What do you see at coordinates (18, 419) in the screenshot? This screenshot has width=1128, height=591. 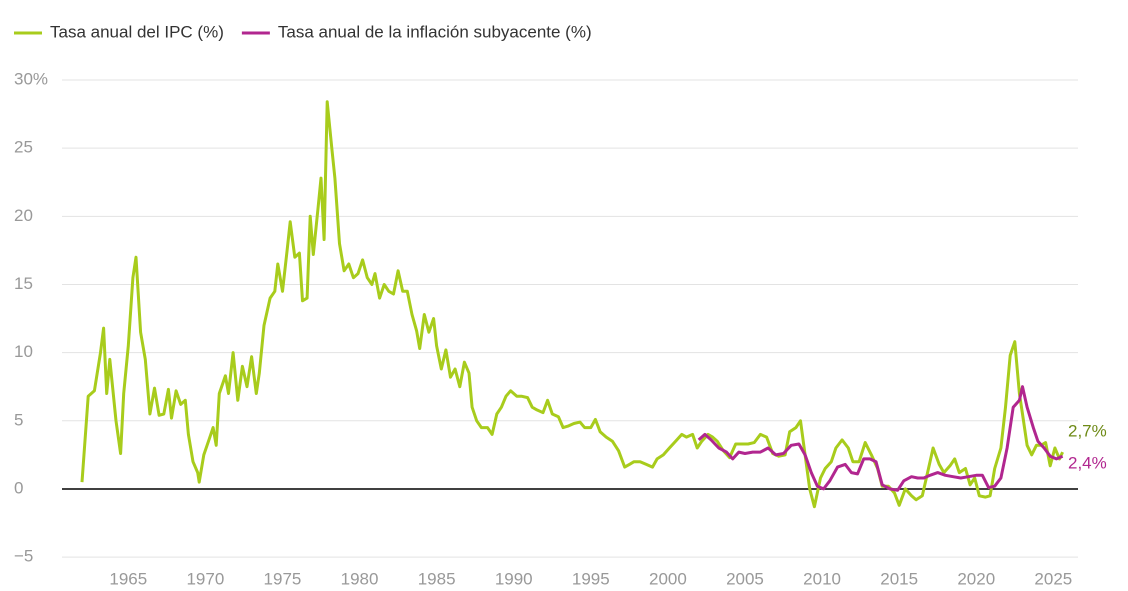 I see `y-tick-label: 5` at bounding box center [18, 419].